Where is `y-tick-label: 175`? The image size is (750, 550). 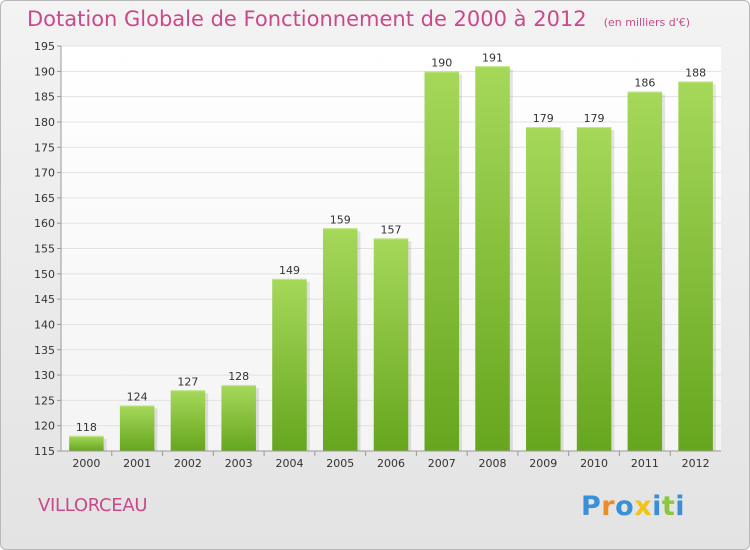 y-tick-label: 175 is located at coordinates (44, 147).